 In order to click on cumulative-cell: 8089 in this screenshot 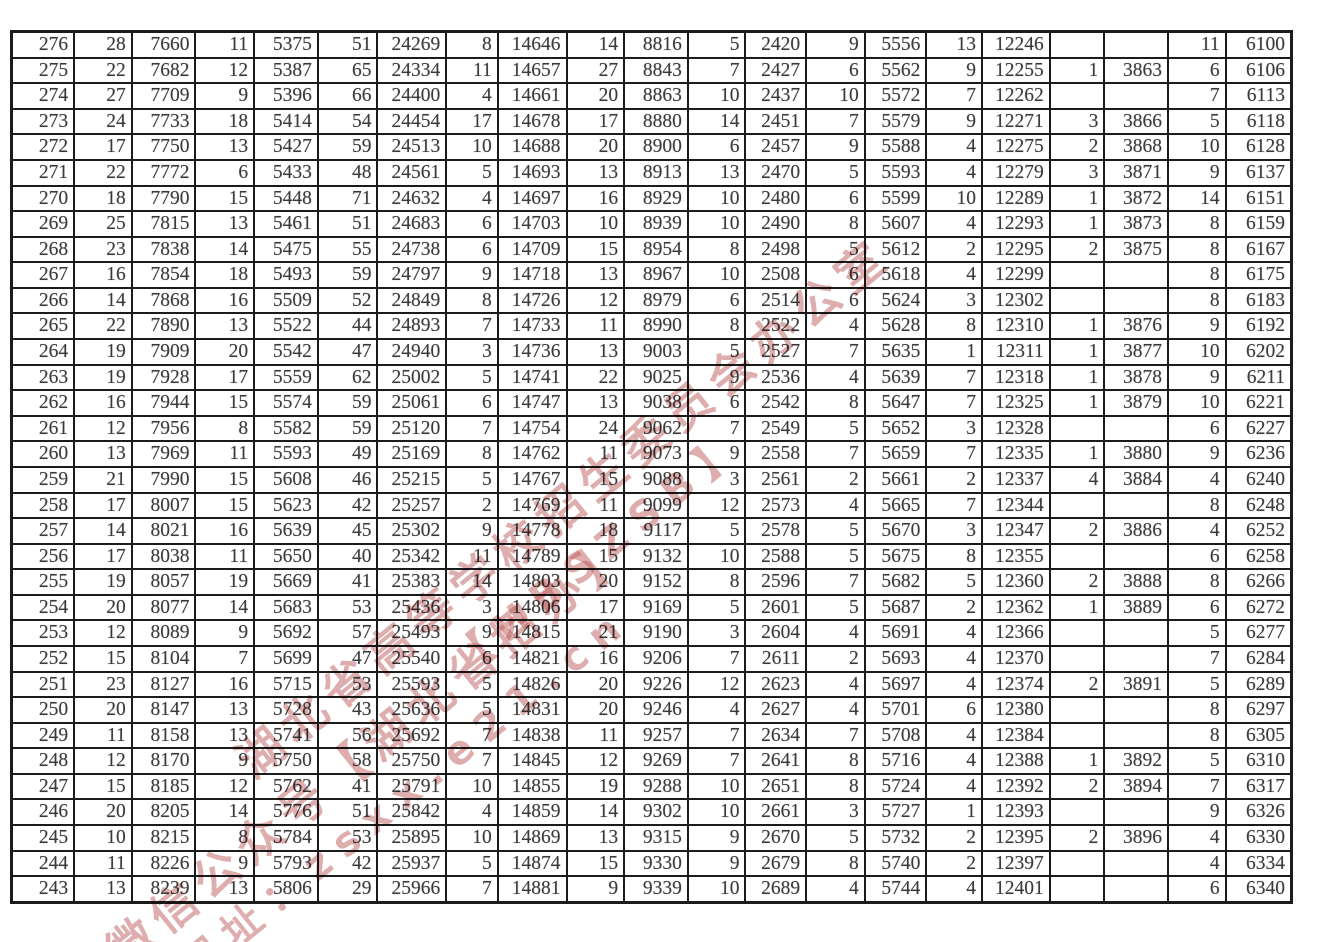, I will do `click(163, 633)`.